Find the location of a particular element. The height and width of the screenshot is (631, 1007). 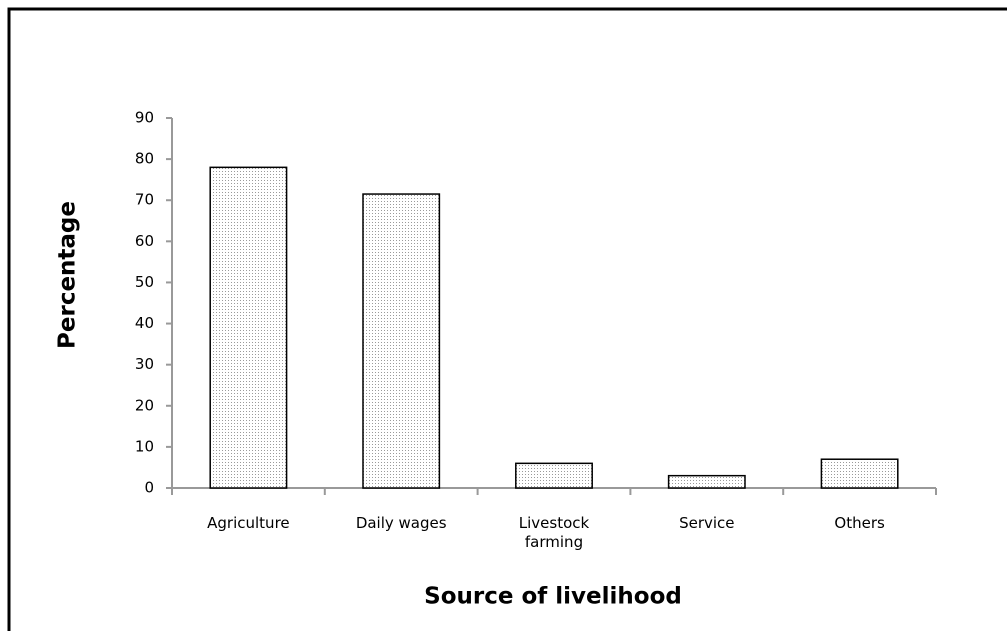

y-tick-label: 40 is located at coordinates (144, 323).